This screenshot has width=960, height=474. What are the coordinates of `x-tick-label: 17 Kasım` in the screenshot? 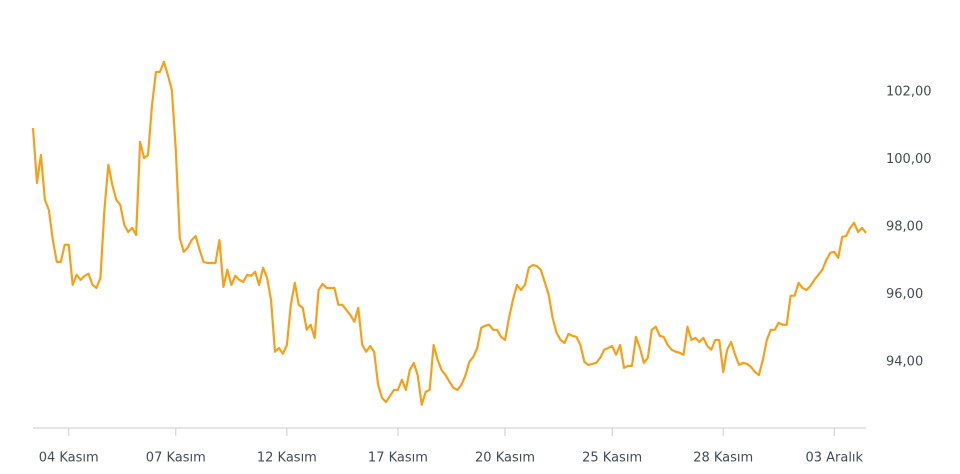 It's located at (398, 458).